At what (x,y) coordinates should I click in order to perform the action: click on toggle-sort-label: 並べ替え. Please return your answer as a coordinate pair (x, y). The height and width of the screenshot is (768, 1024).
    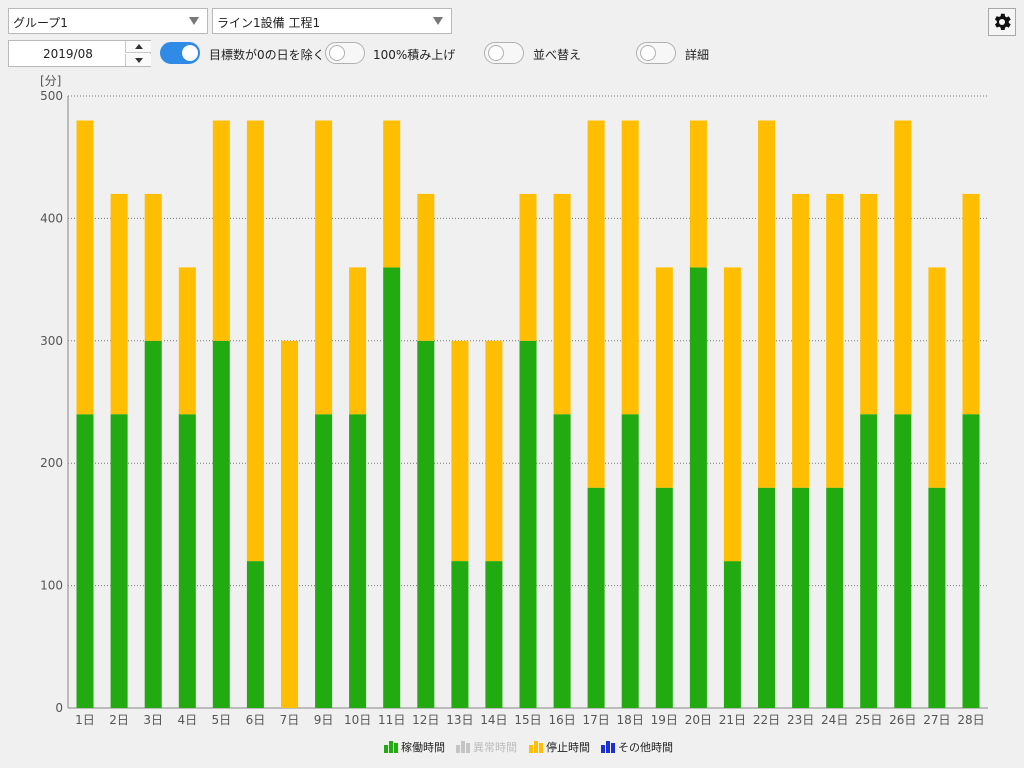
    Looking at the image, I should click on (557, 55).